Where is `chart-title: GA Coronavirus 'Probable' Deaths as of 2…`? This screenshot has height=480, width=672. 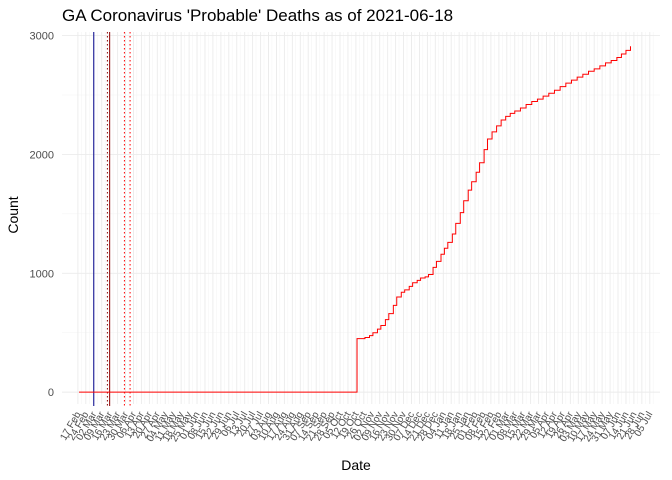
chart-title: GA Coronavirus 'Probable' Deaths as of 2… is located at coordinates (258, 15).